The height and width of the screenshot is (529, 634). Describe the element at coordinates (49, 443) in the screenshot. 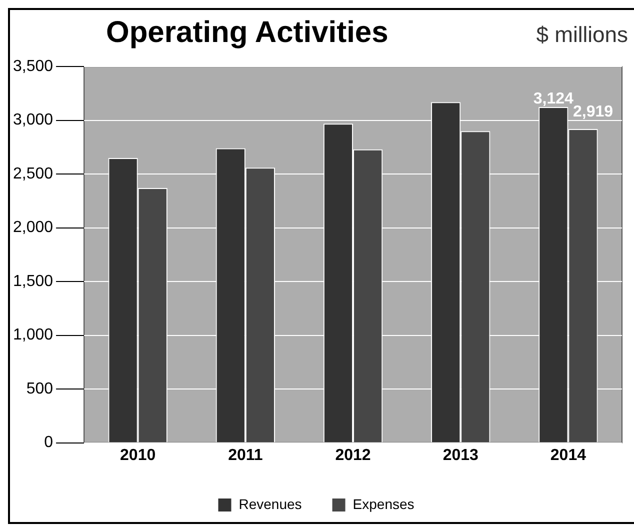

I see `y-tick-label: 0` at that location.